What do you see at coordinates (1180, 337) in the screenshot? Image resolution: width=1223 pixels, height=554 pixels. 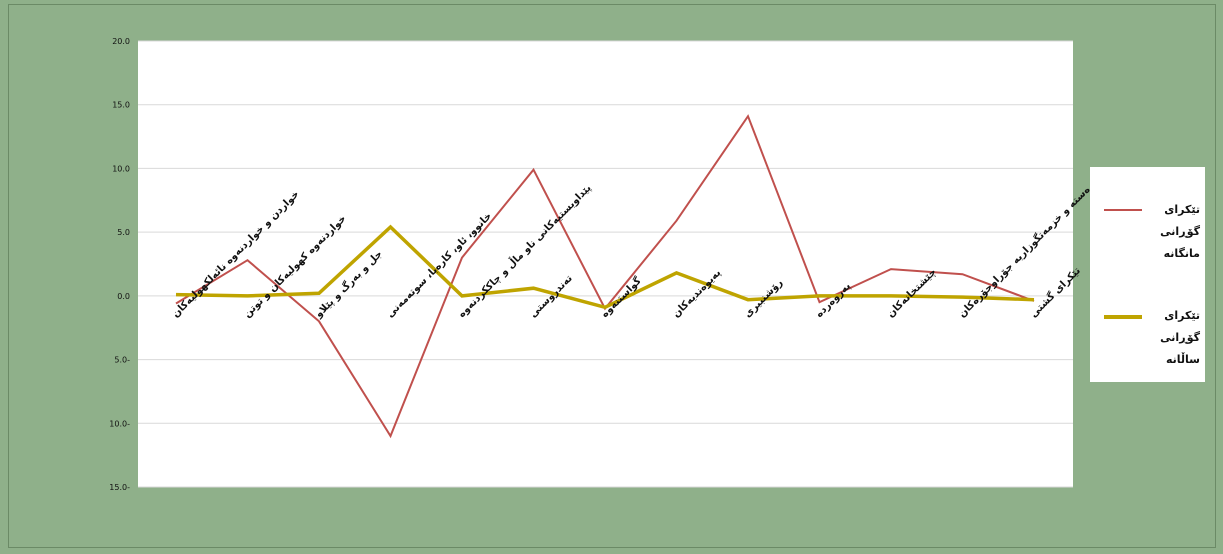 I see `legend-label-annual: تێکرای گۆڕانی ساڵانە` at bounding box center [1180, 337].